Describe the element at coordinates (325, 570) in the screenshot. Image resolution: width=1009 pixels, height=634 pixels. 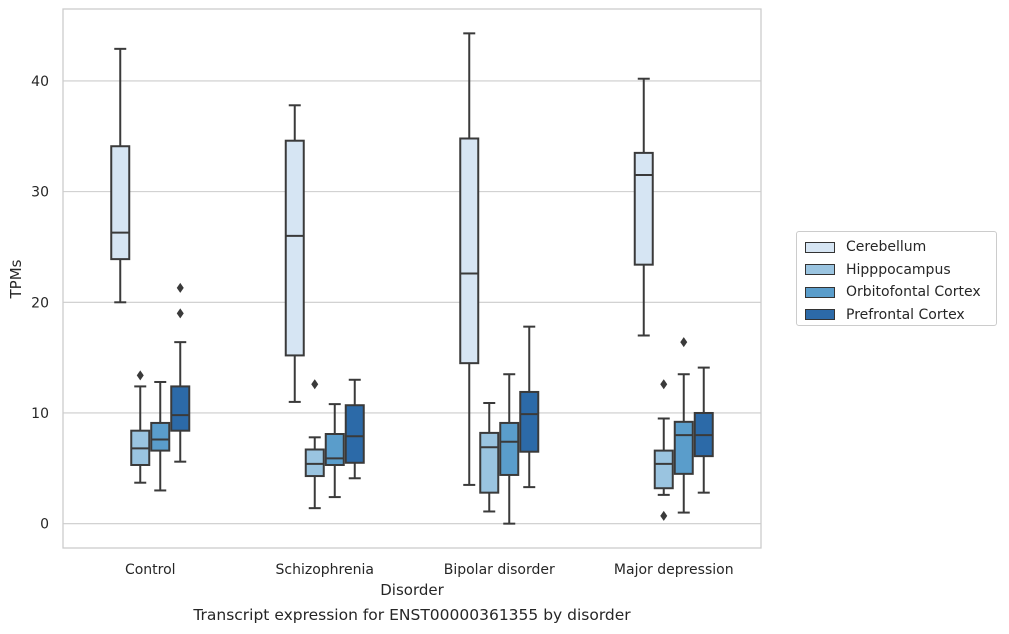
I see `x-tick-label: Schizophrenia` at that location.